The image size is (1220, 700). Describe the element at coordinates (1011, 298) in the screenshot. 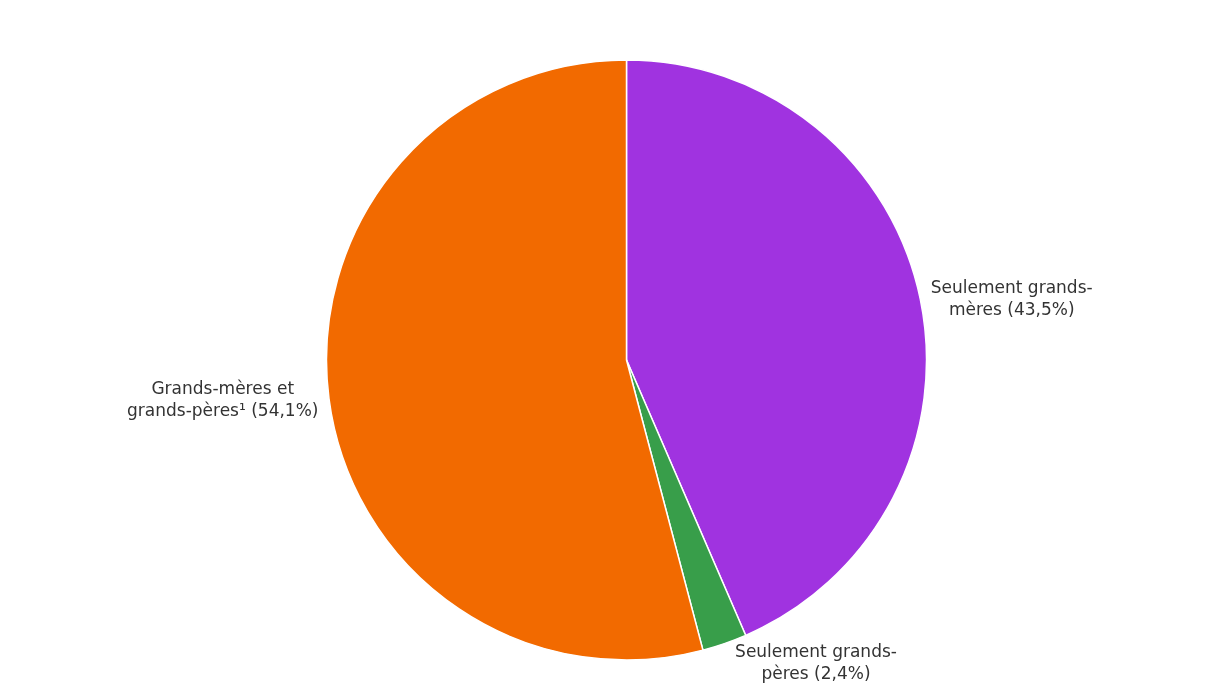

I see `slice-label: Seulement grands-mères (43,5%)` at that location.